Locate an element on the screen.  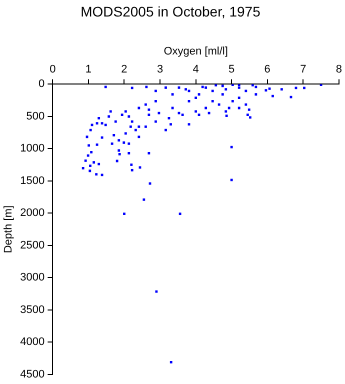
y-axis-title: Depth [m] is located at coordinates (8, 229).